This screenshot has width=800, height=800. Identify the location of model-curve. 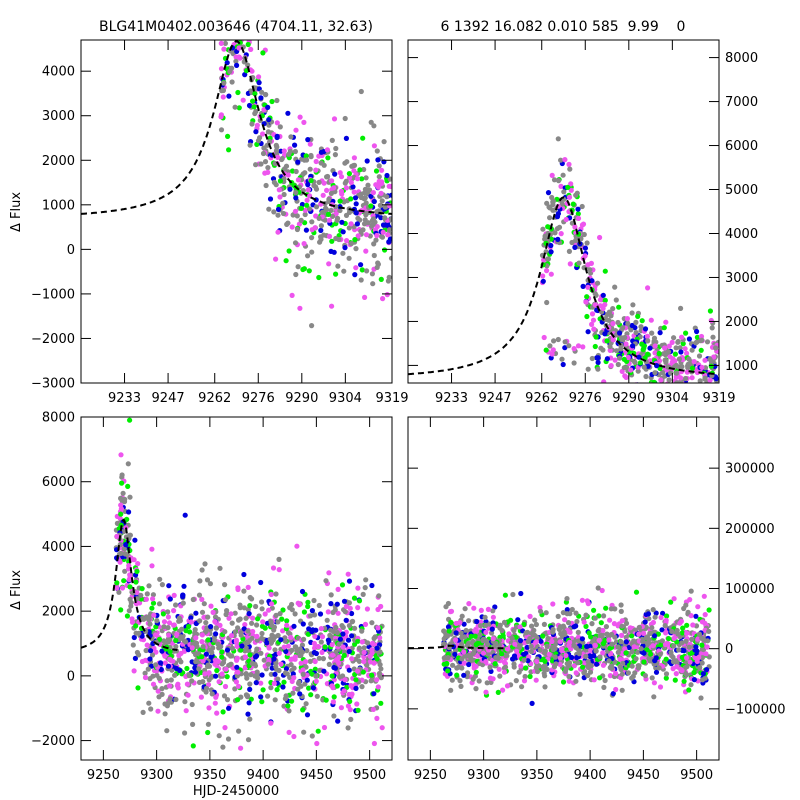
(563, 286).